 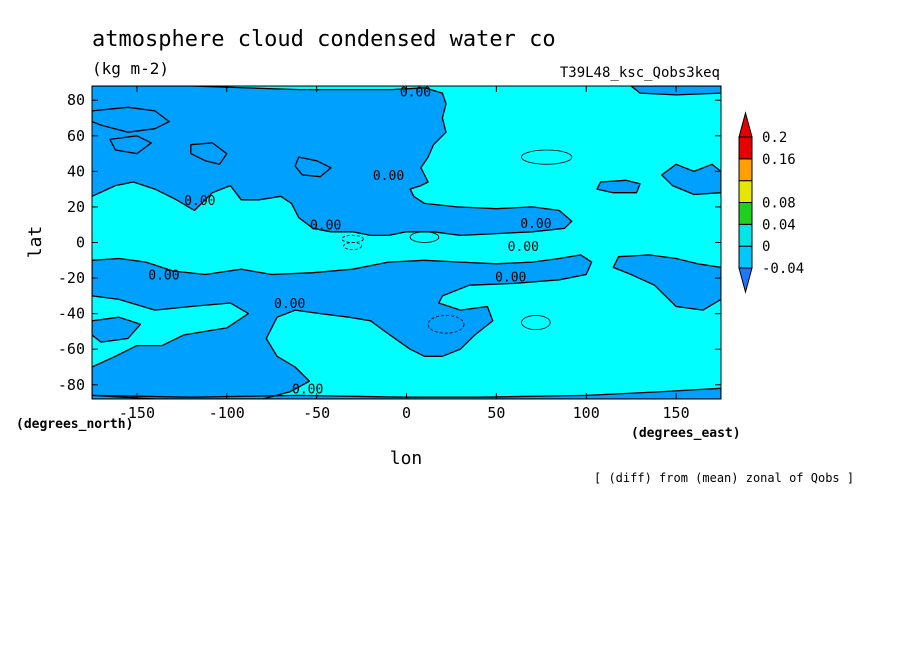 What do you see at coordinates (35, 242) in the screenshot?
I see `y-axis-label: lat` at bounding box center [35, 242].